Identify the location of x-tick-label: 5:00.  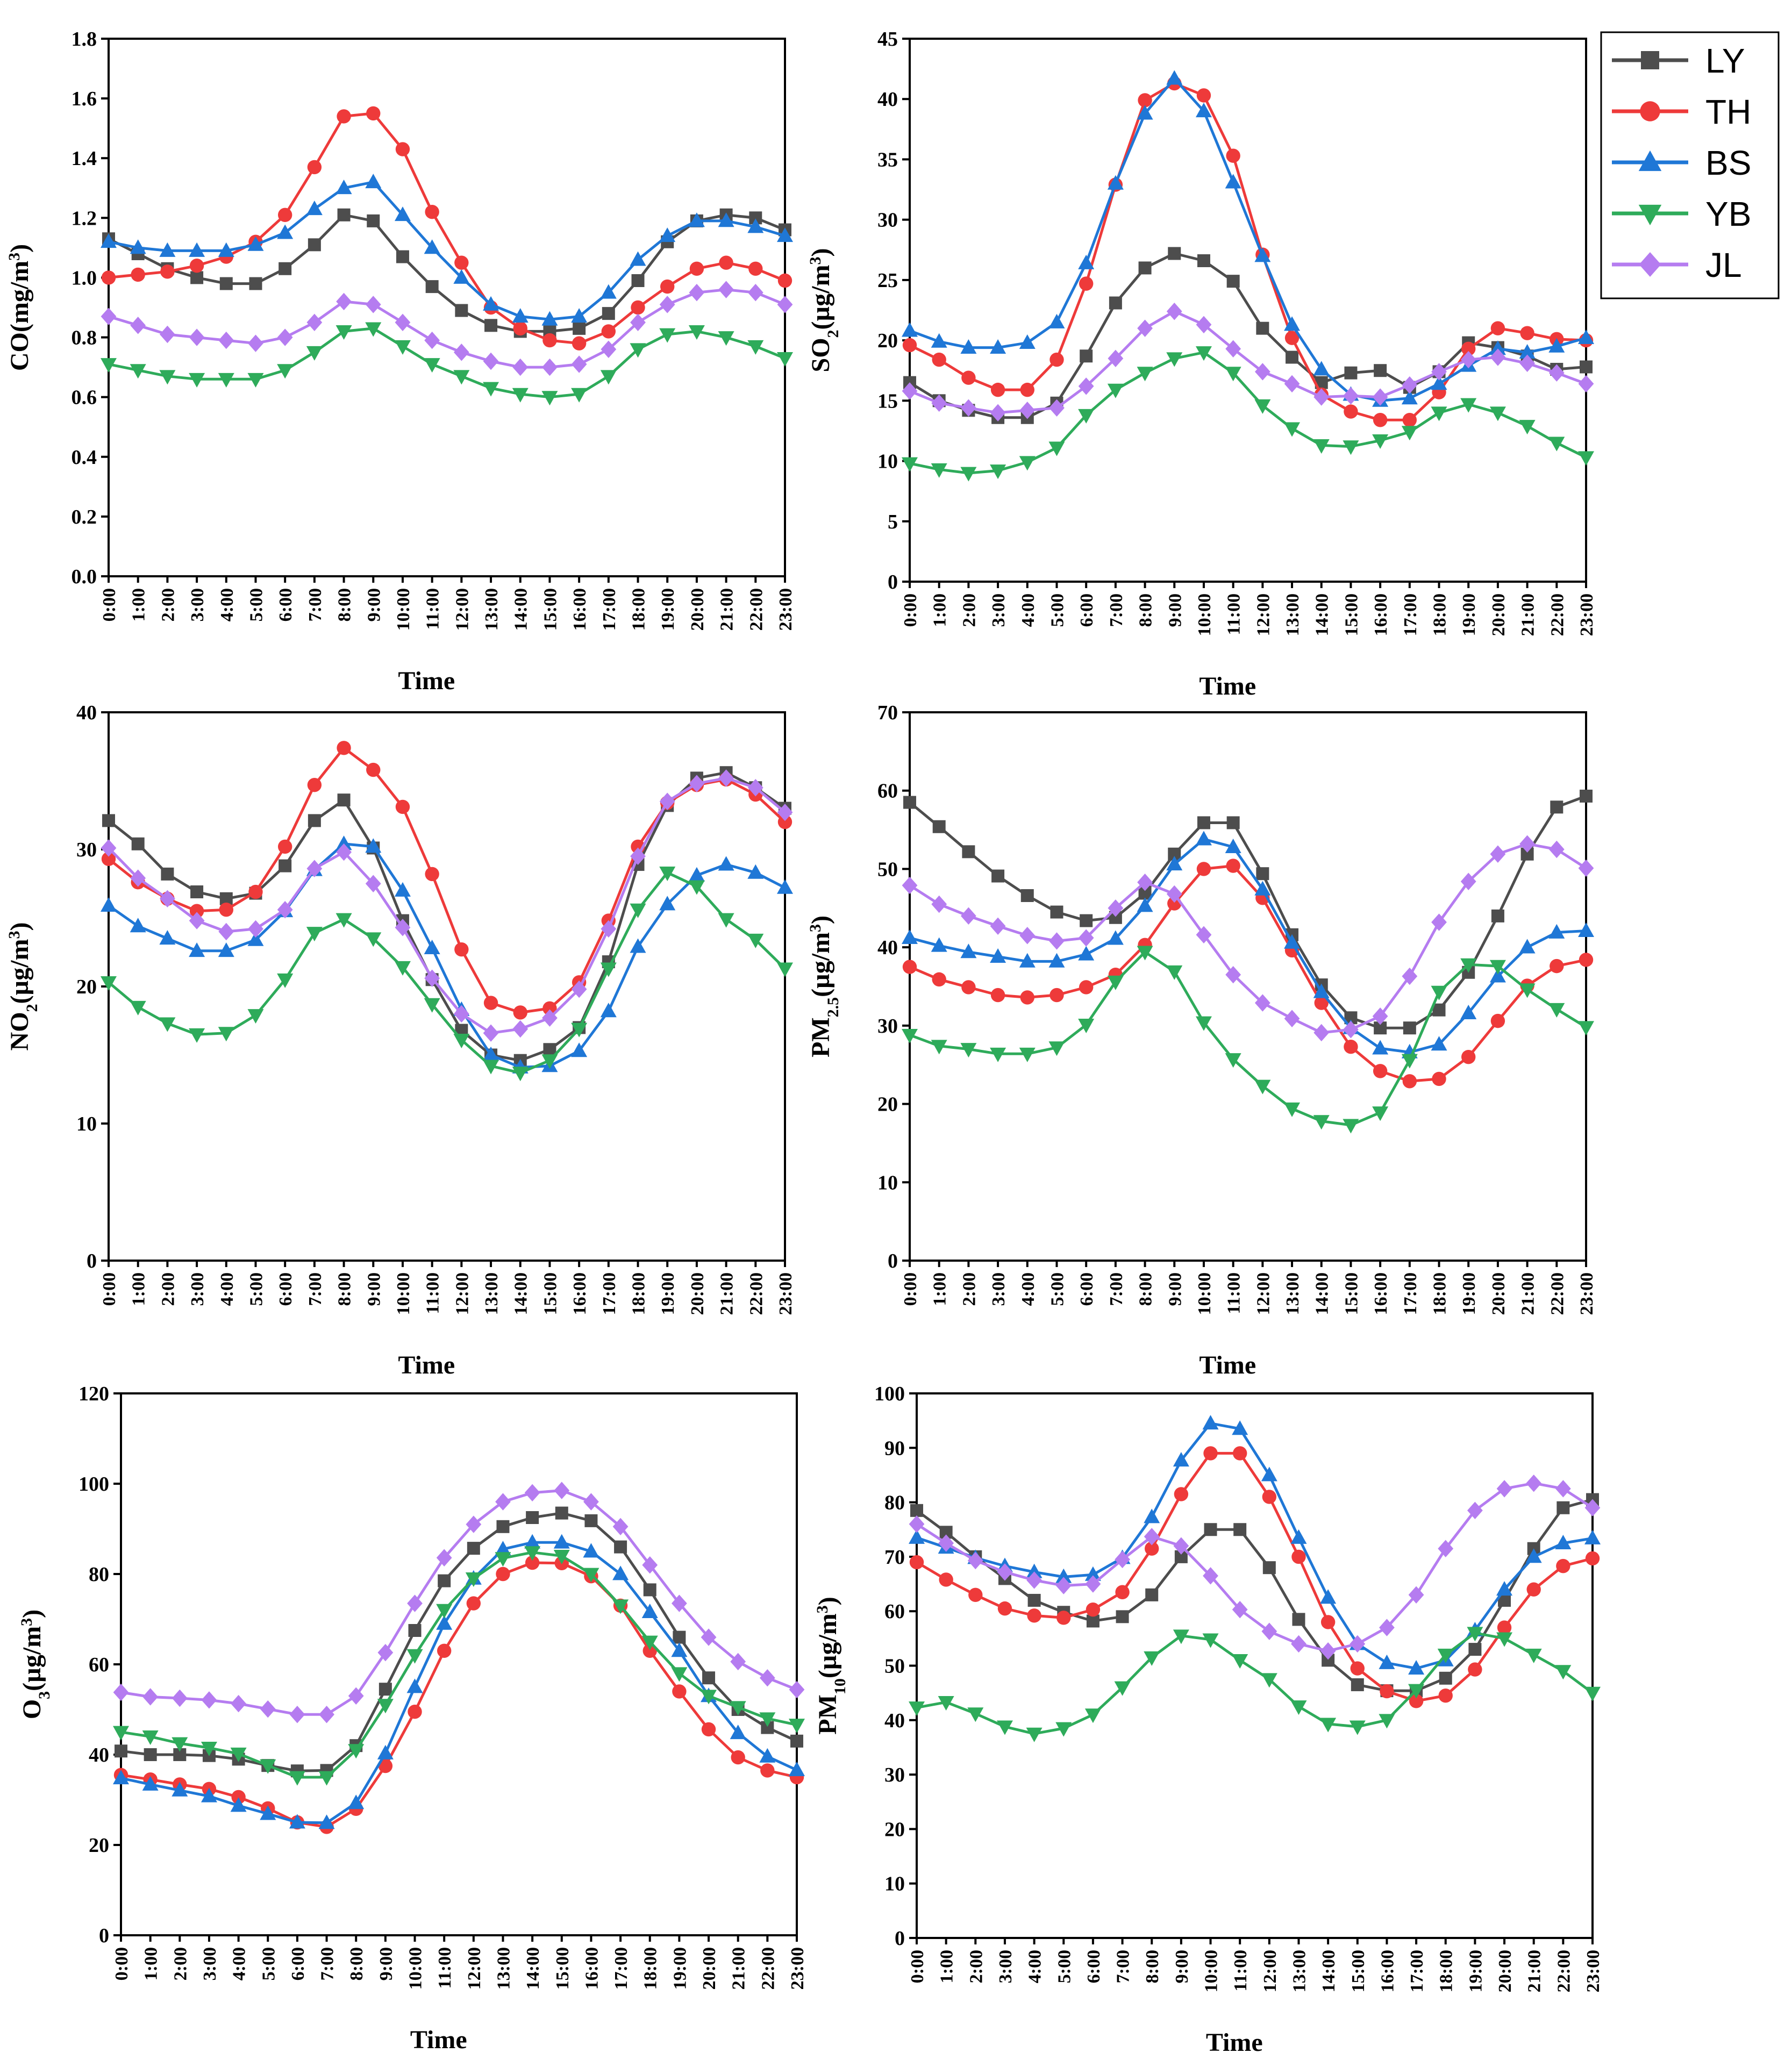
(1057, 1289).